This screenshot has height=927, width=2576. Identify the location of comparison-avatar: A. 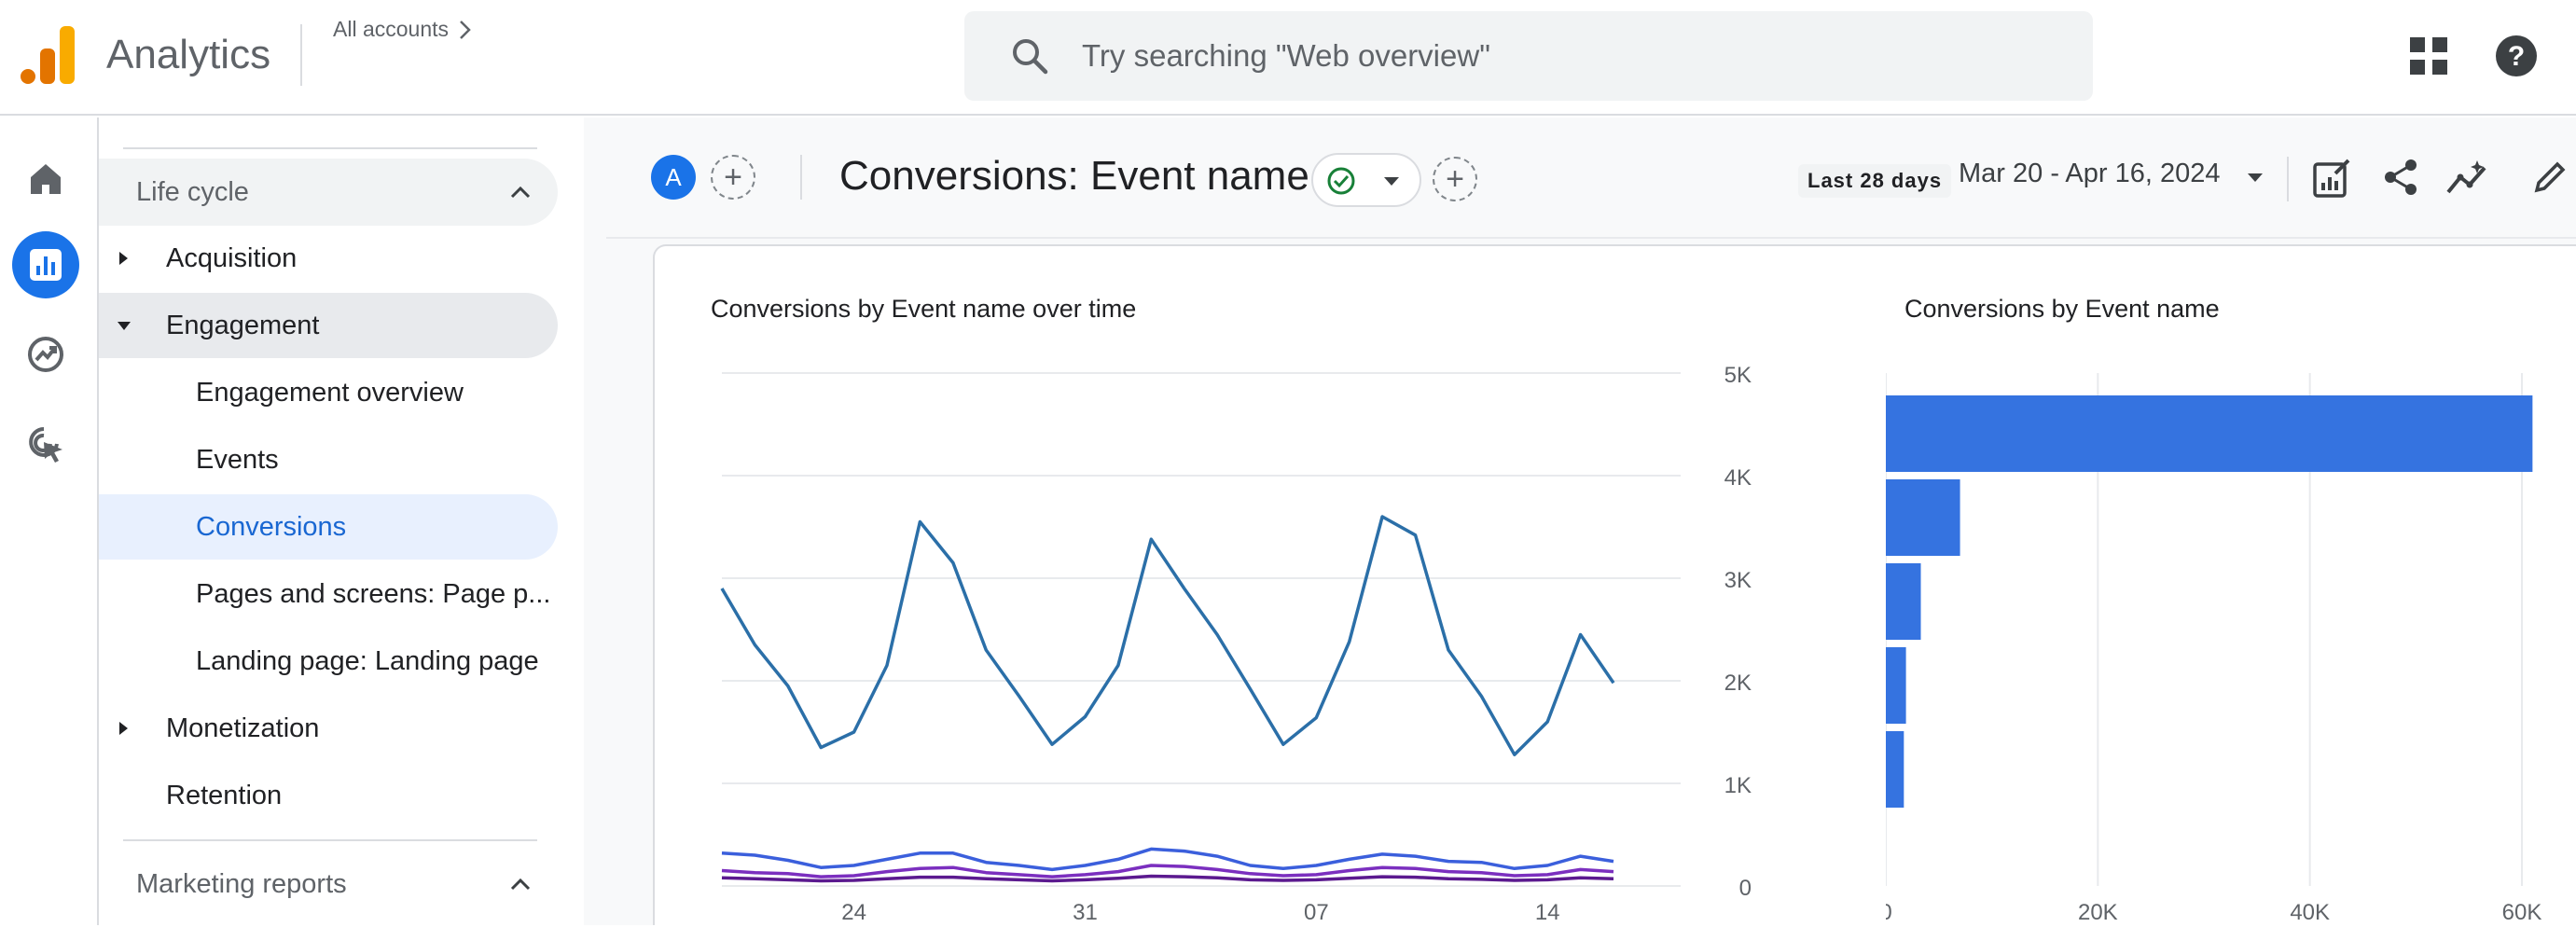
(673, 177).